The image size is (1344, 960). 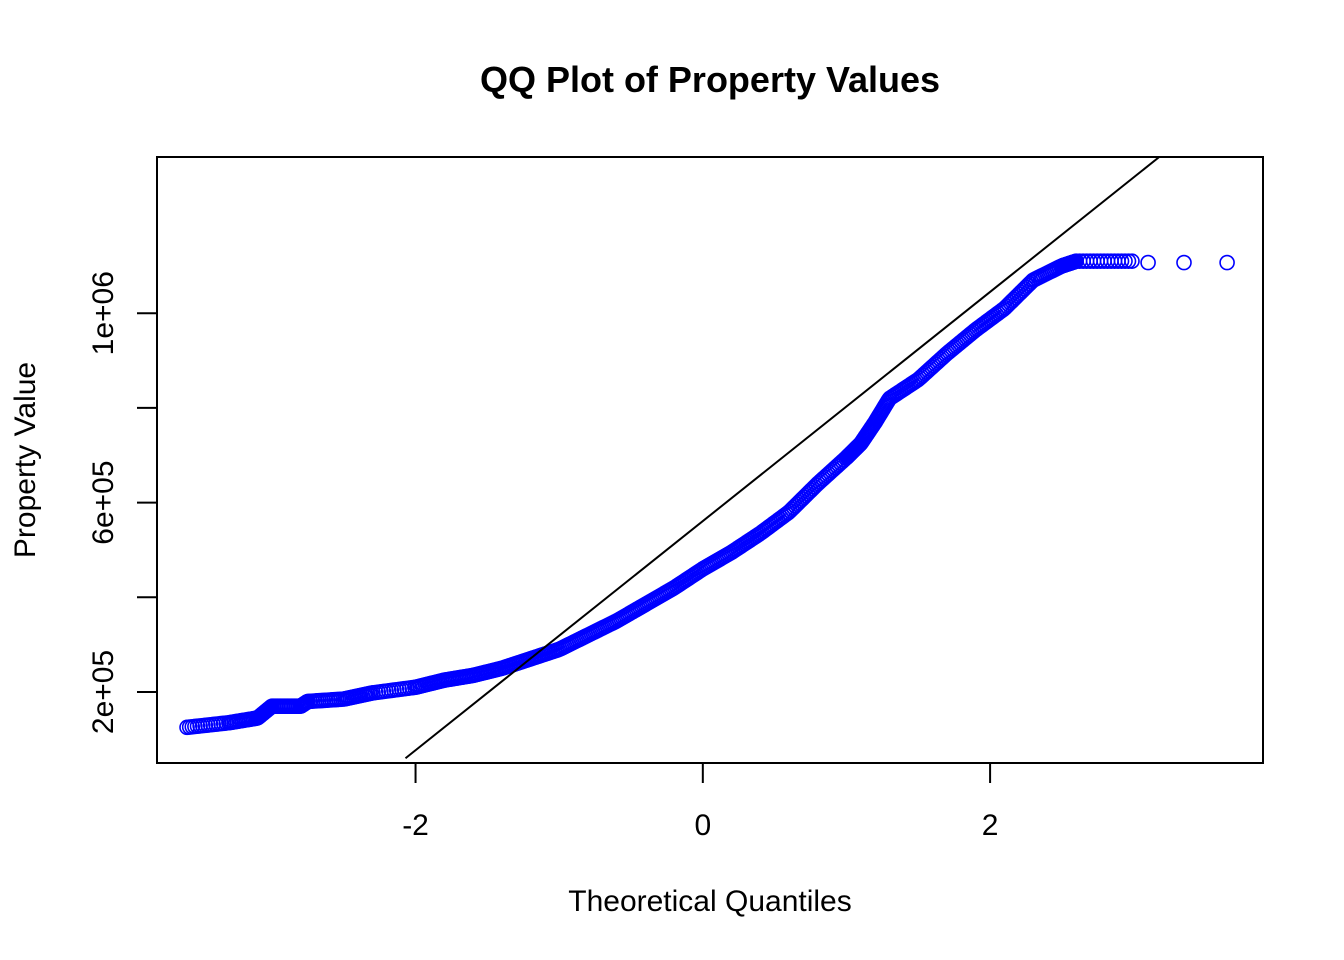 What do you see at coordinates (103, 692) in the screenshot?
I see `y-tick-label-0: 2e+05` at bounding box center [103, 692].